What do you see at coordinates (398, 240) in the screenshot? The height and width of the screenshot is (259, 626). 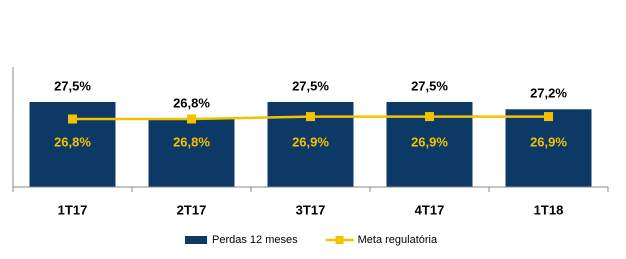 I see `legend-label: Meta regulatória` at bounding box center [398, 240].